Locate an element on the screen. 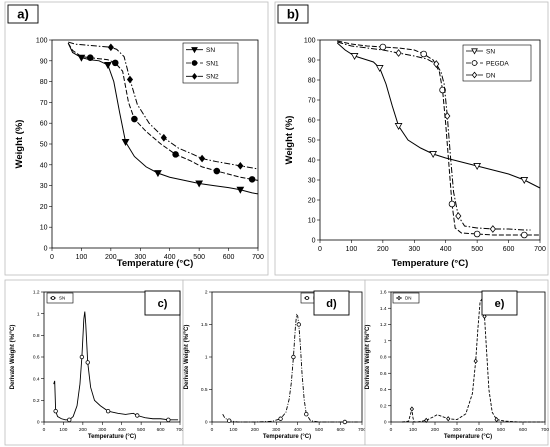 The image size is (550, 447). legend-box is located at coordinates (406, 298).